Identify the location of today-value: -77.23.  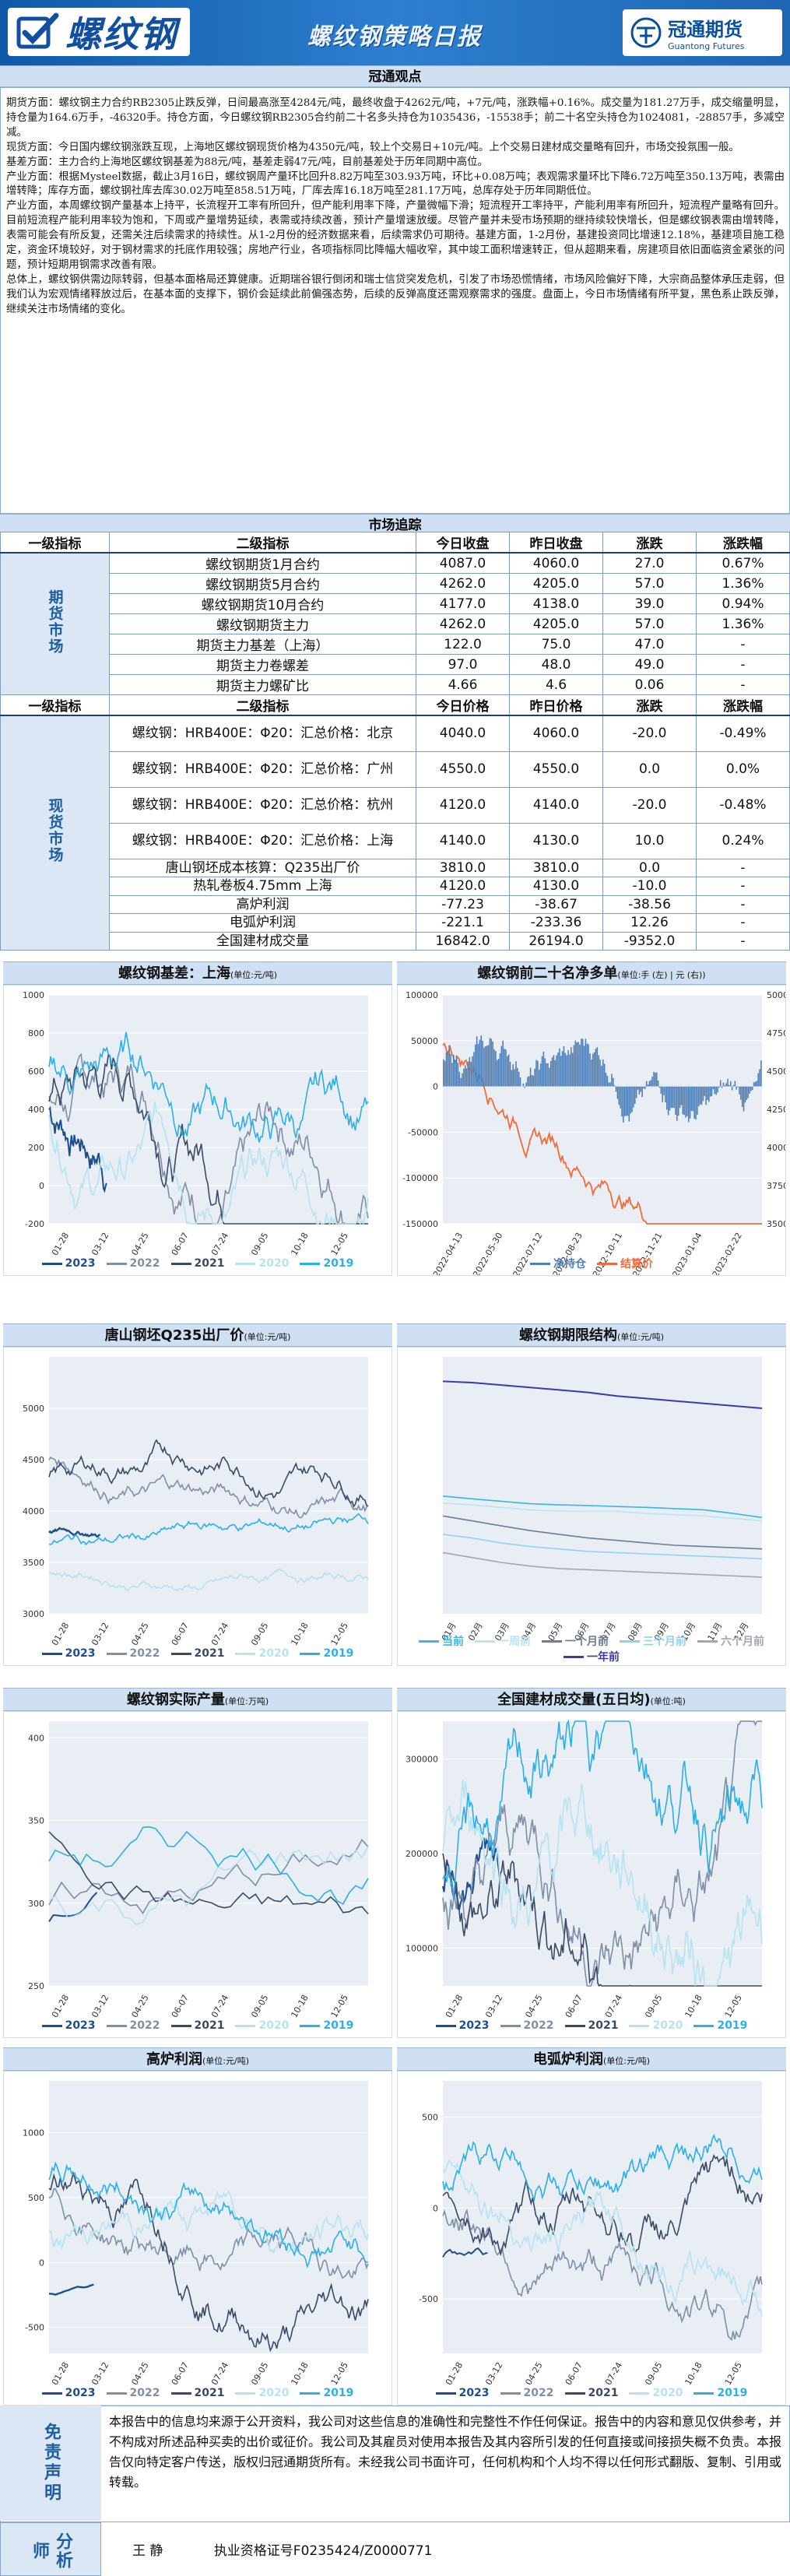
(463, 904).